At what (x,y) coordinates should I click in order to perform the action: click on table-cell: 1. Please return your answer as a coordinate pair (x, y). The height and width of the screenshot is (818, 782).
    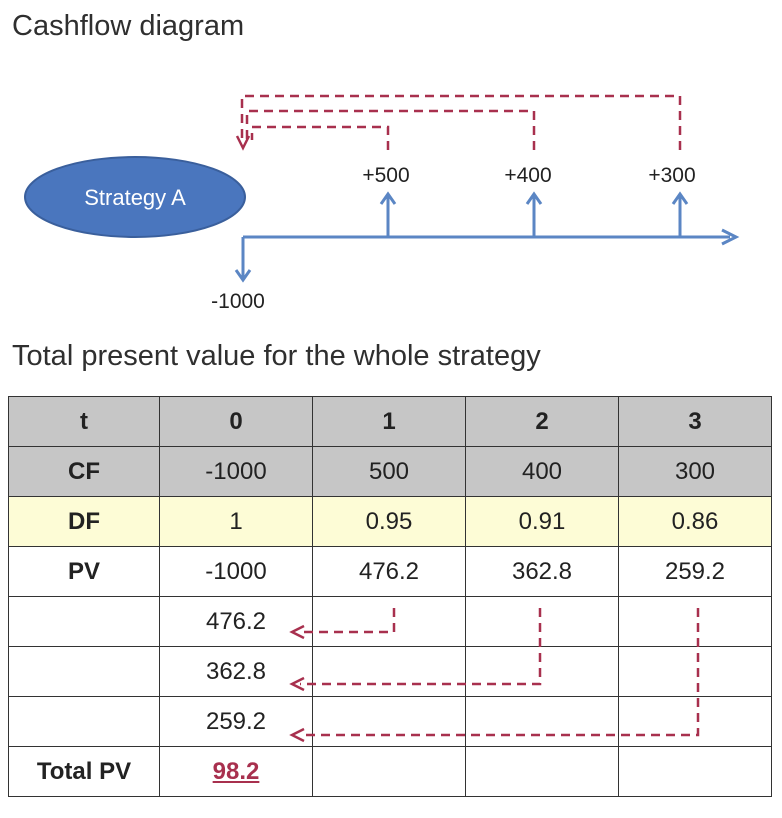
    Looking at the image, I should click on (236, 521).